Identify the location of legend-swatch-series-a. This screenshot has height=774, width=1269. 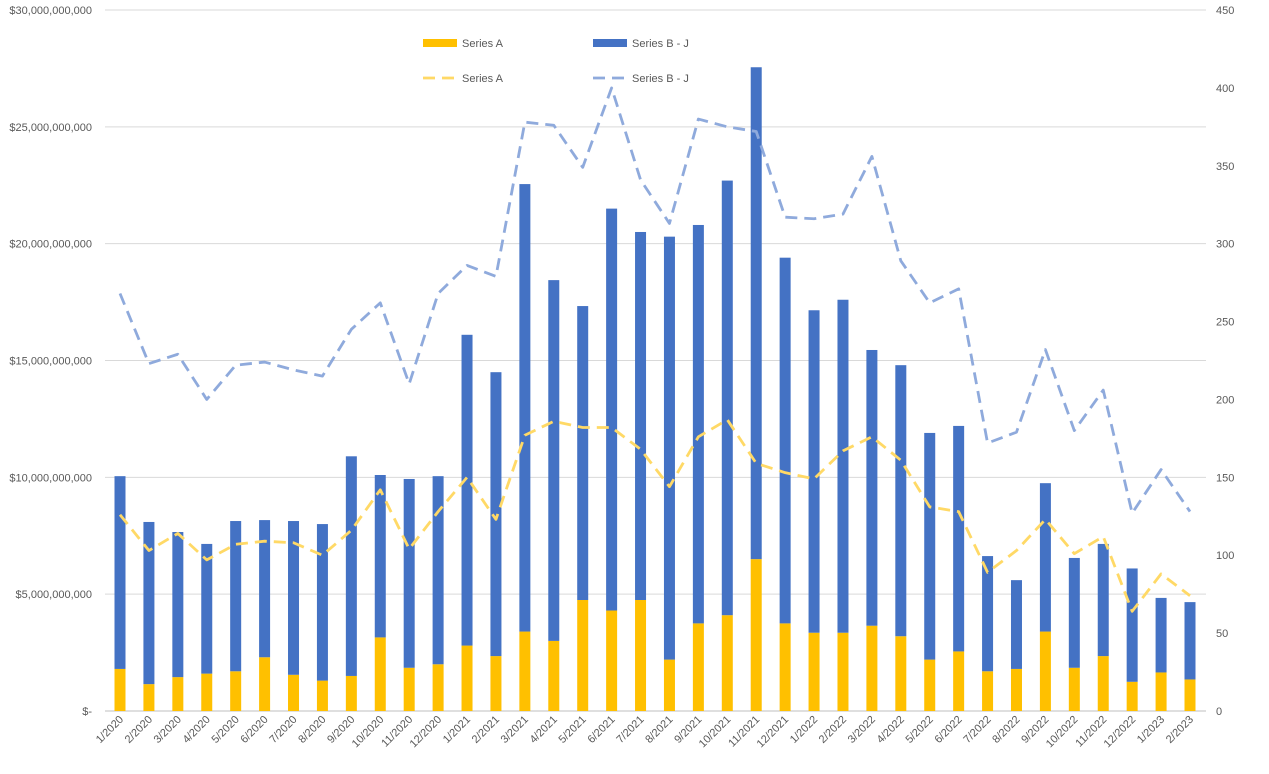
(440, 43).